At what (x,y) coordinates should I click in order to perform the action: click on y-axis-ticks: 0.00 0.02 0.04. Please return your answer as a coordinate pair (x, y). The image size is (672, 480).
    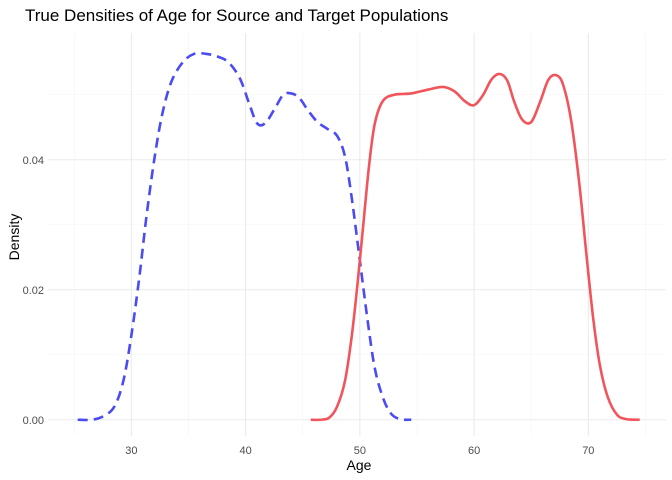
    Looking at the image, I should click on (33, 291).